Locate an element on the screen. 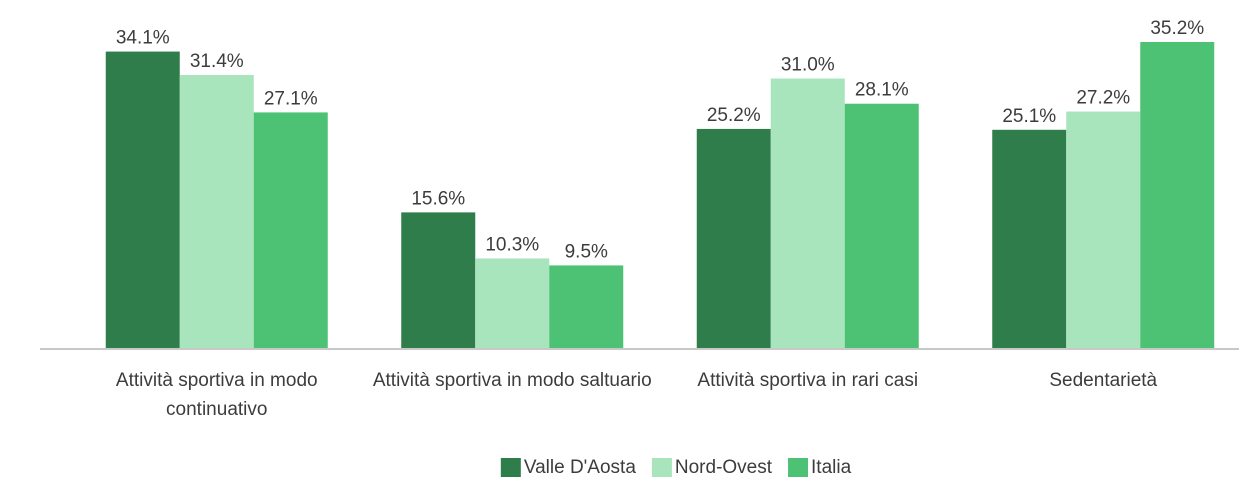 The image size is (1239, 477). data-label: 25.1% is located at coordinates (1029, 116).